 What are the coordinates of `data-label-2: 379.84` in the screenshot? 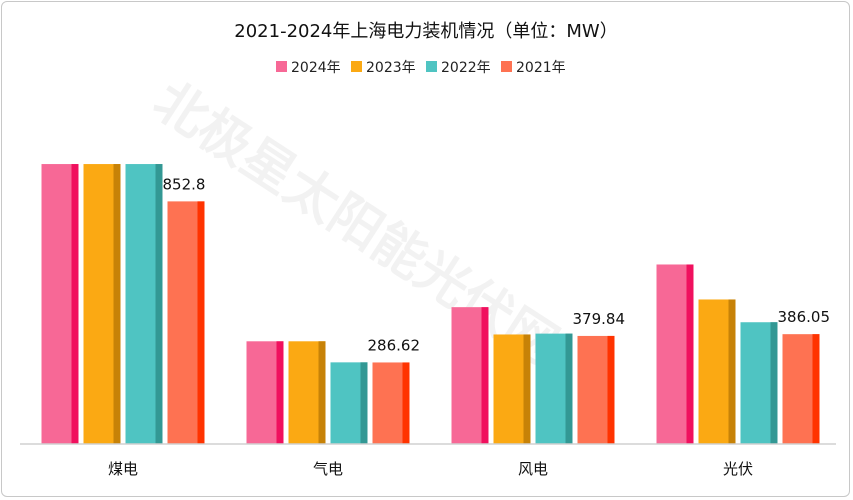 It's located at (599, 319).